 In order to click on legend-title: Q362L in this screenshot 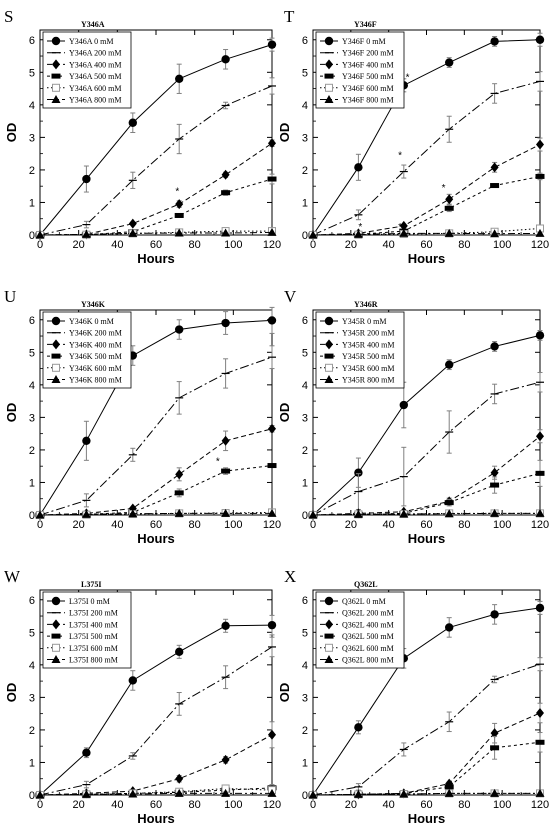, I will do `click(366, 584)`.